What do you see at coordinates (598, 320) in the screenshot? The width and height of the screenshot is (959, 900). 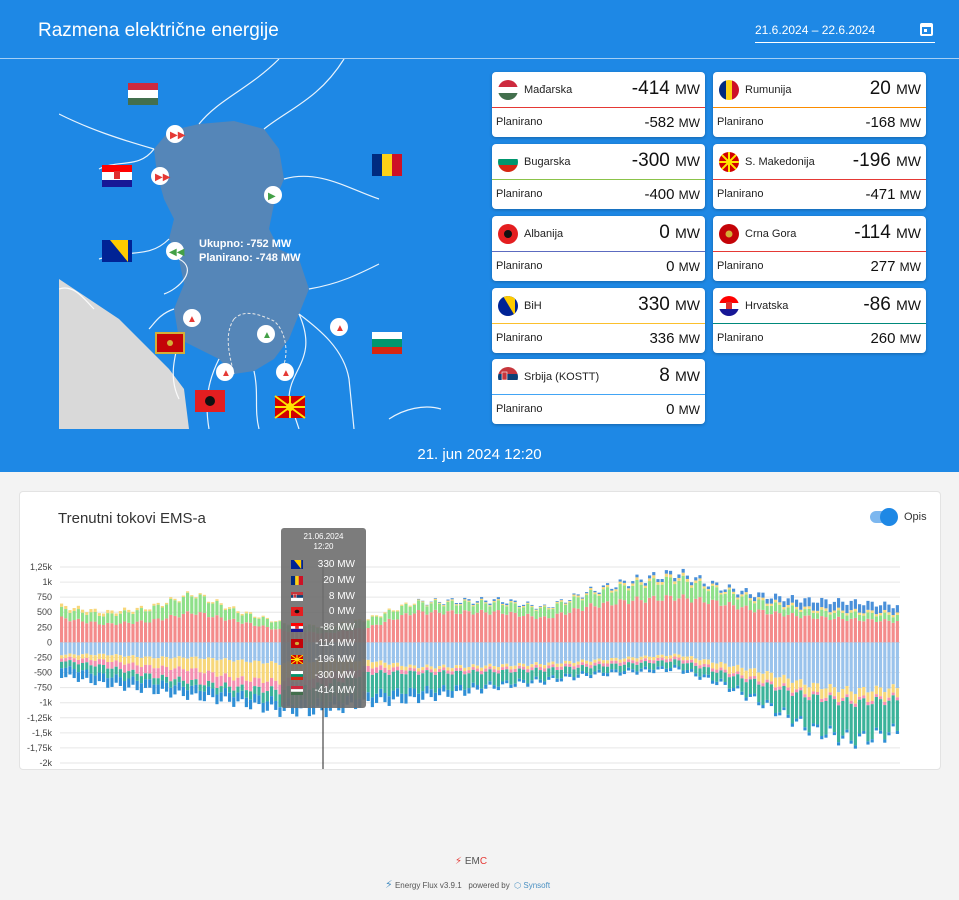 I see `card-bih: BiH 330 MW Planirano 336 MW` at bounding box center [598, 320].